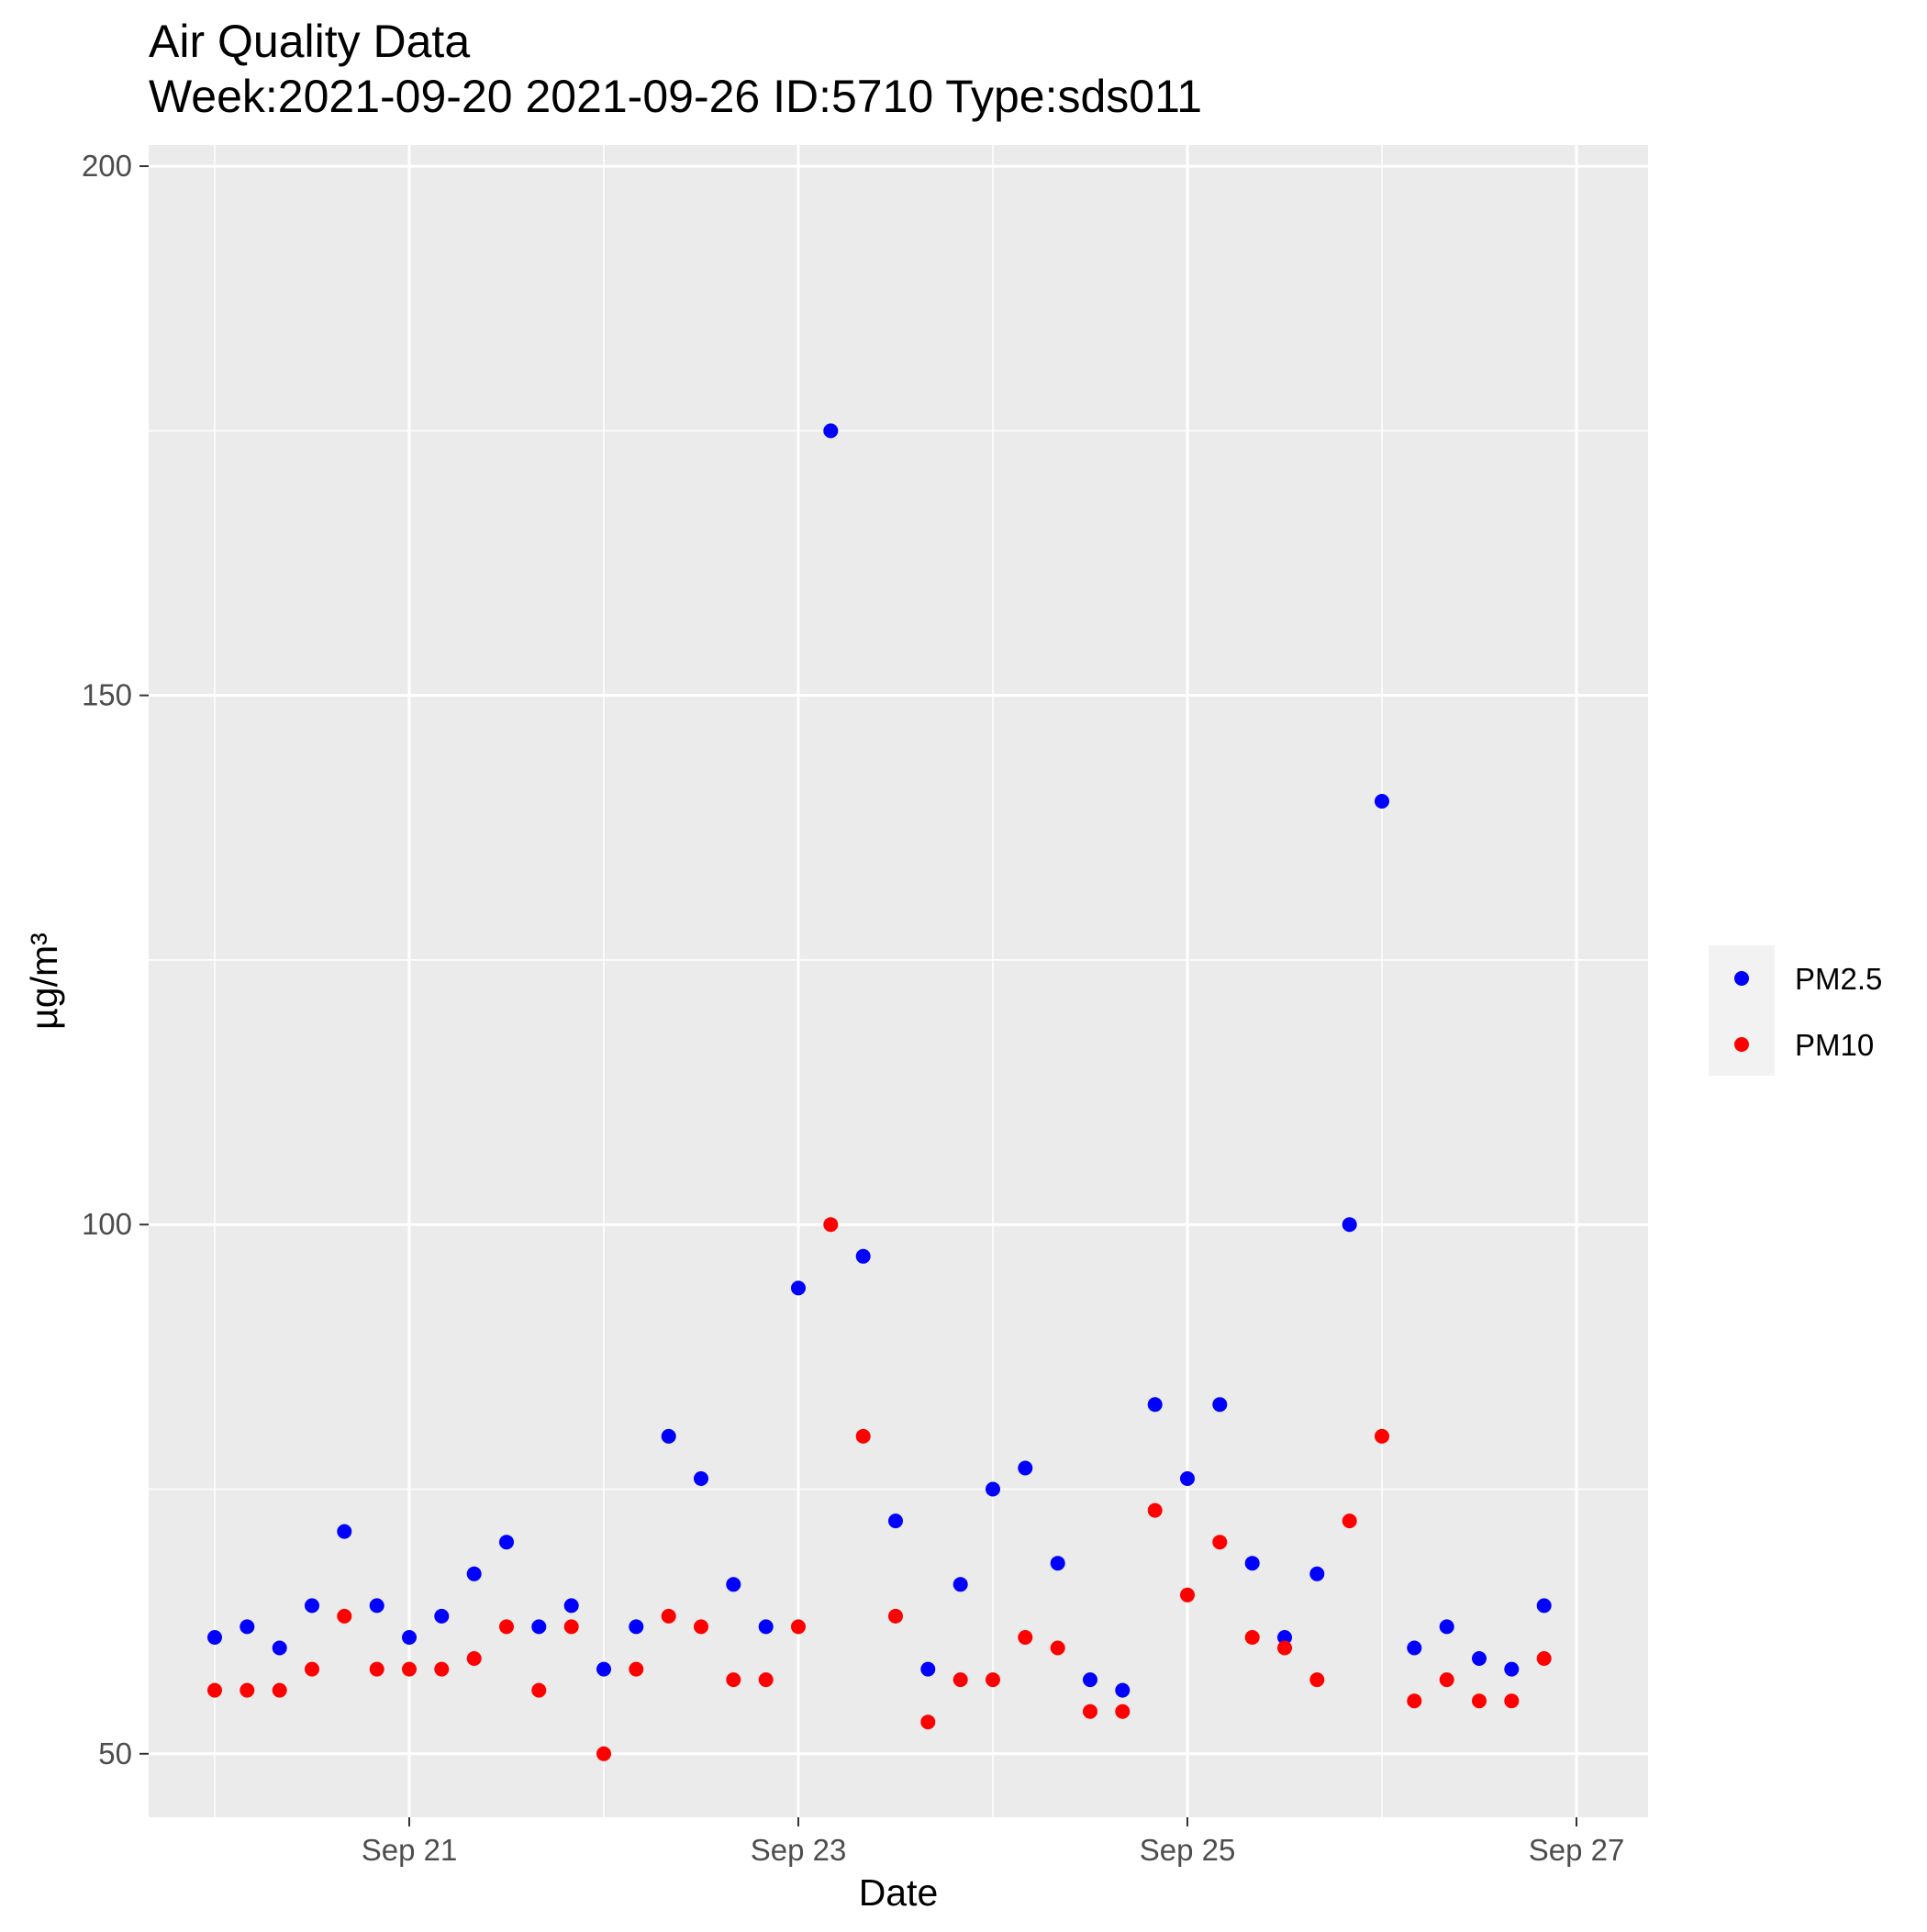 Image resolution: width=1927 pixels, height=1932 pixels. I want to click on x-tick-label: Sep 27, so click(1577, 1850).